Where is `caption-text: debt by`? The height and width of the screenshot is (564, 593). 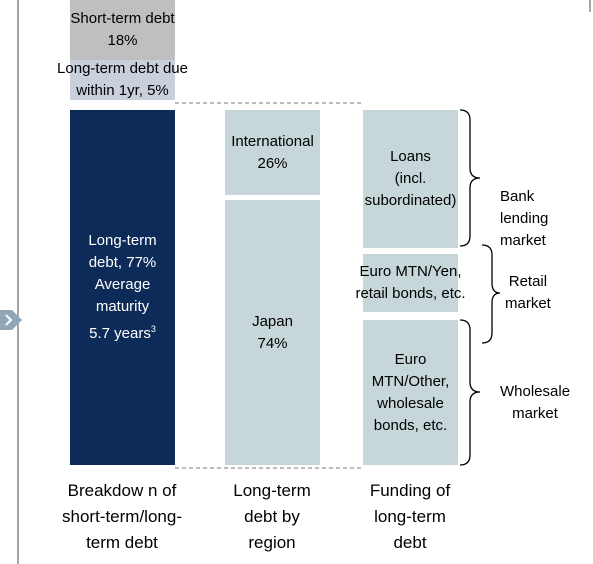 caption-text: debt by is located at coordinates (272, 516).